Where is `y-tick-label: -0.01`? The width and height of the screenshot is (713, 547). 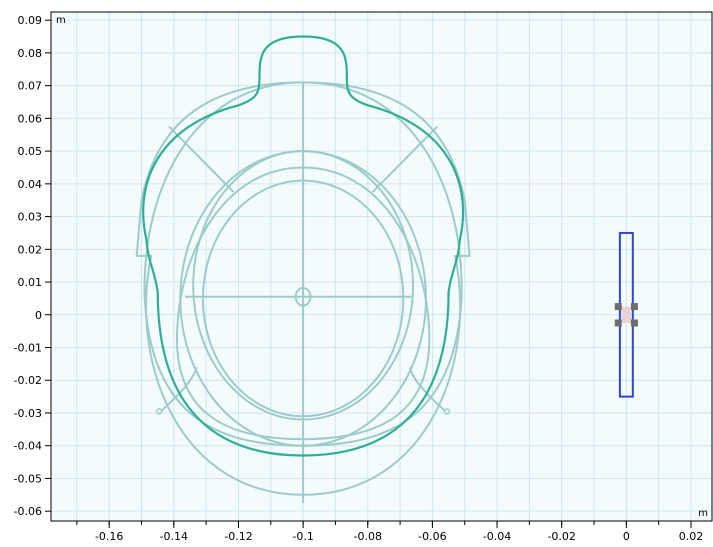 y-tick-label: -0.01 is located at coordinates (28, 348).